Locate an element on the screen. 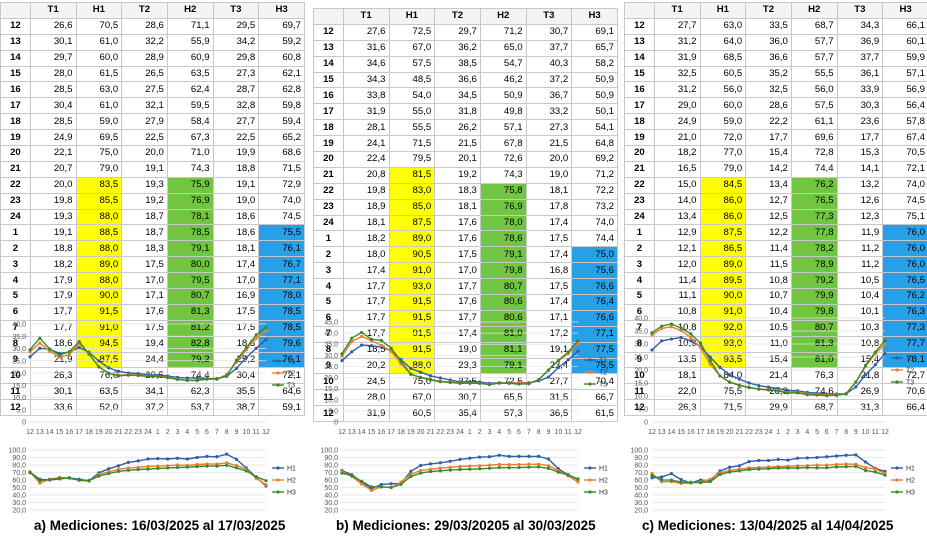 Image resolution: width=927 pixels, height=539 pixels. hour-cell: 18 is located at coordinates (328, 128).